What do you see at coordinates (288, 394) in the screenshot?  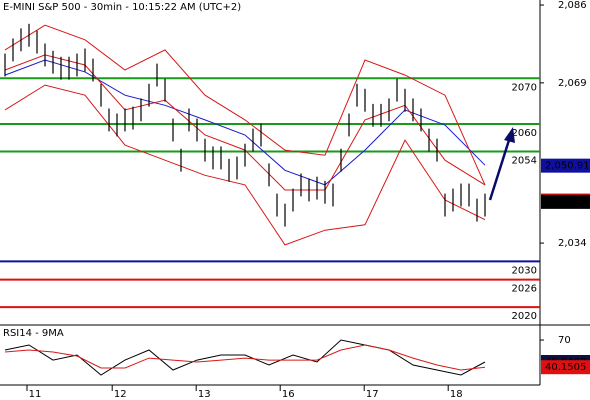 I see `x-tick-label: 16` at bounding box center [288, 394].